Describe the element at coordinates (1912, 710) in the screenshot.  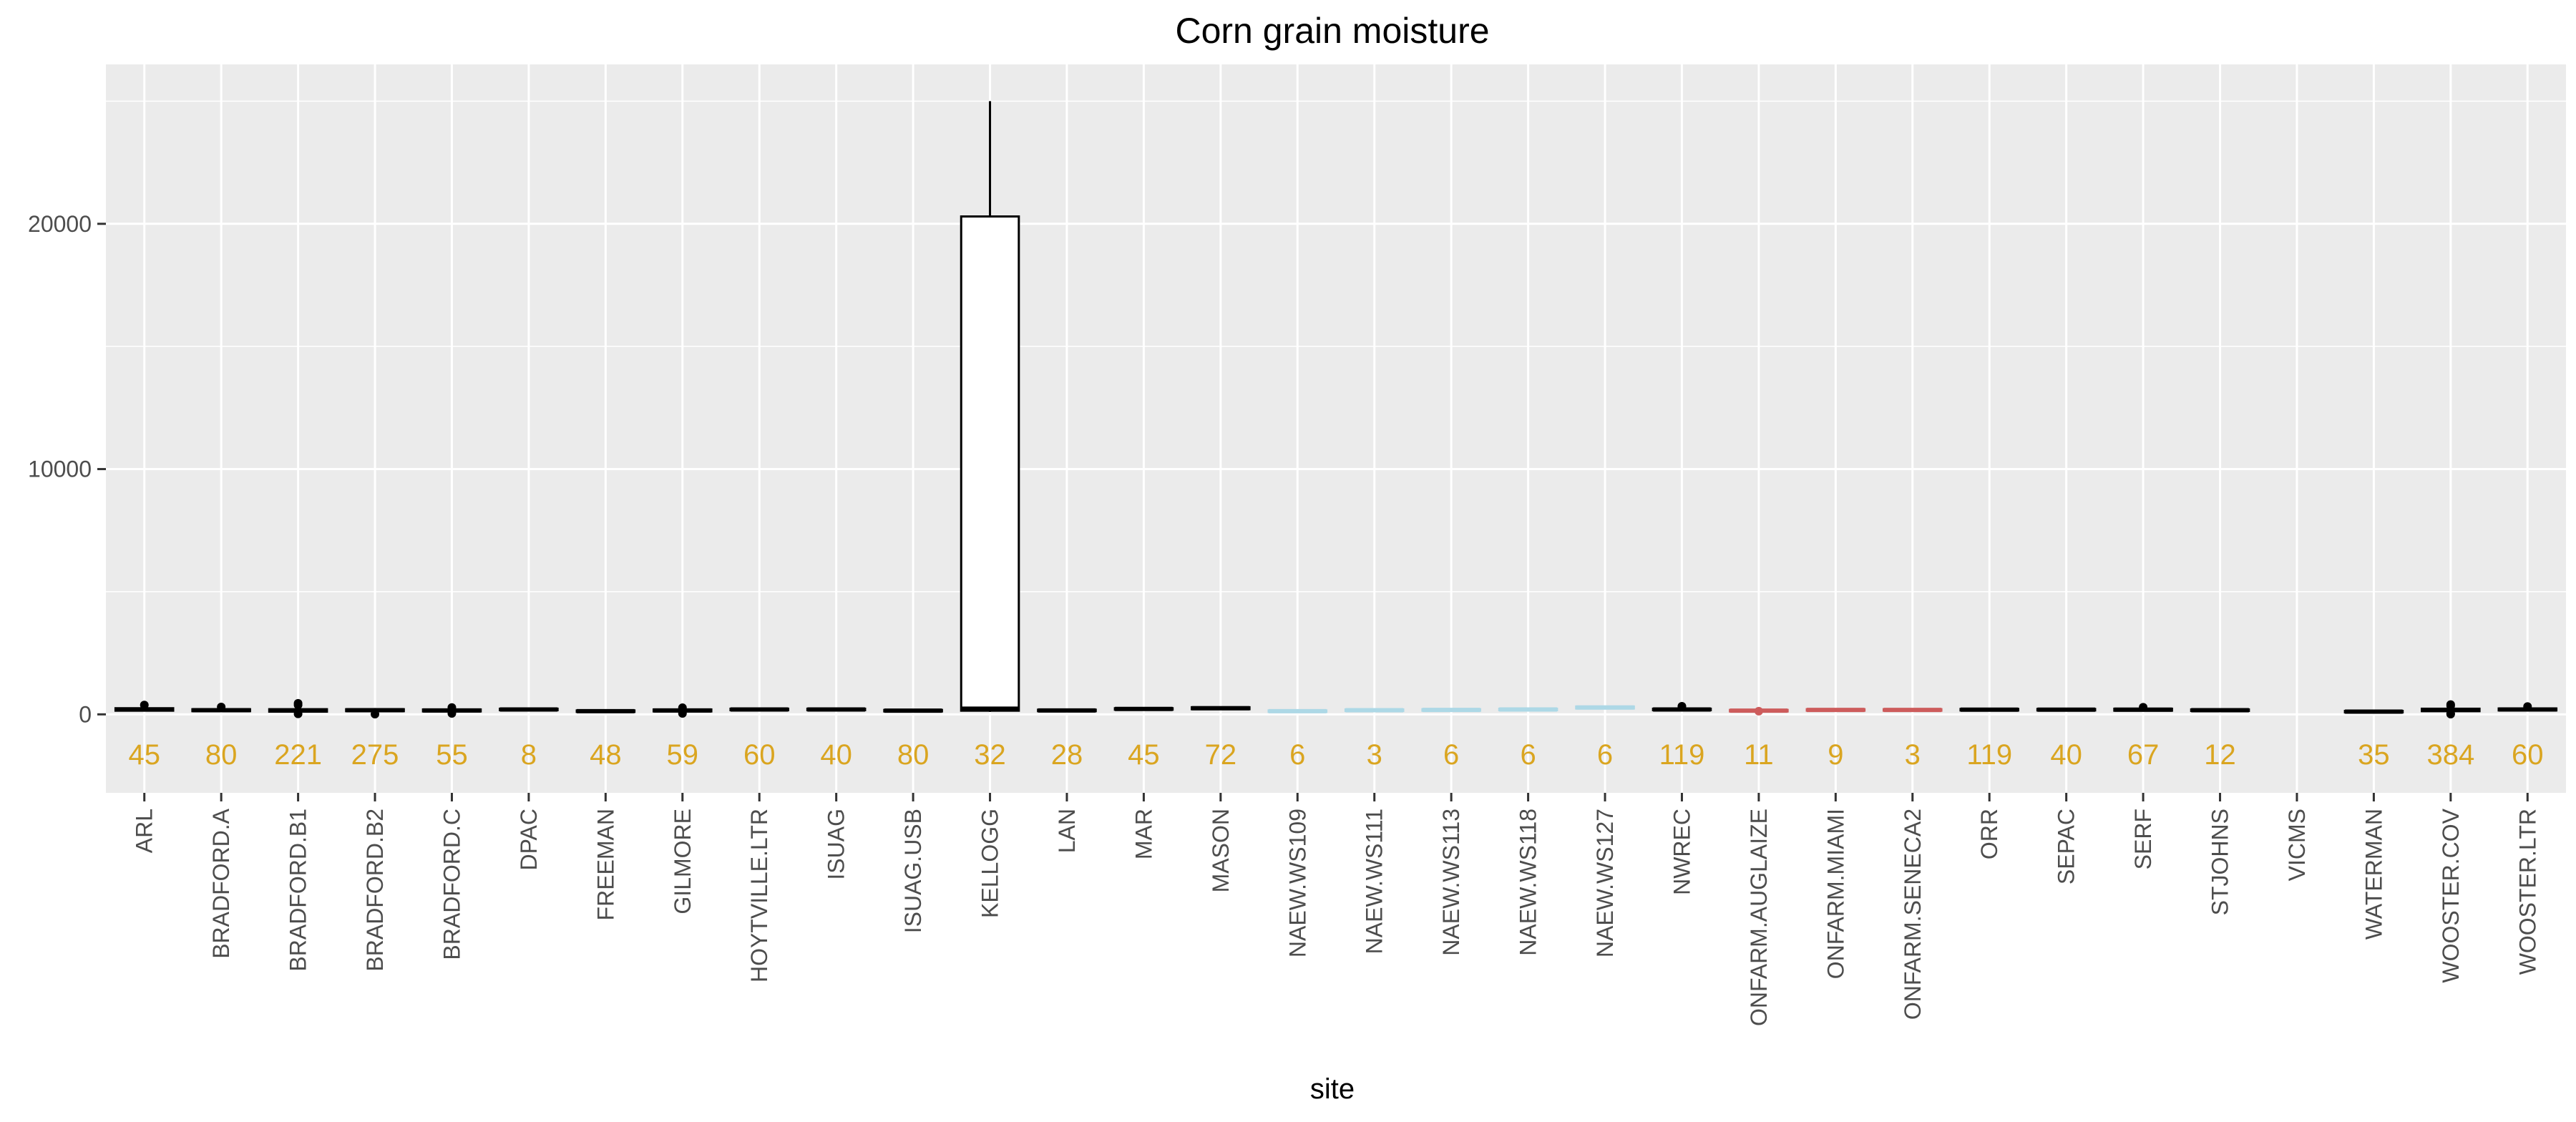
I see `box-onfarm-seneca2` at that location.